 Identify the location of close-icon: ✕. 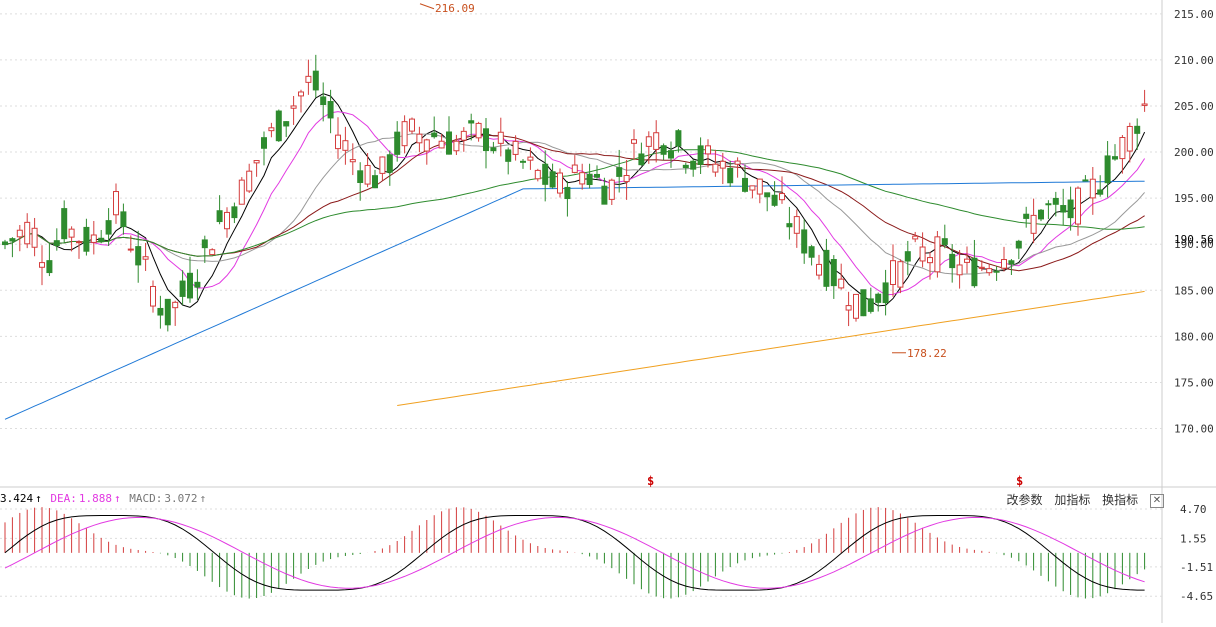
(1157, 500).